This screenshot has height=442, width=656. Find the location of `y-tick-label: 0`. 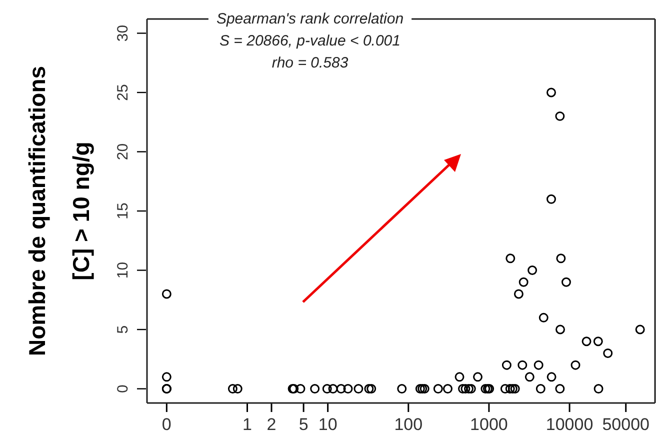

y-tick-label: 0 is located at coordinates (123, 388).